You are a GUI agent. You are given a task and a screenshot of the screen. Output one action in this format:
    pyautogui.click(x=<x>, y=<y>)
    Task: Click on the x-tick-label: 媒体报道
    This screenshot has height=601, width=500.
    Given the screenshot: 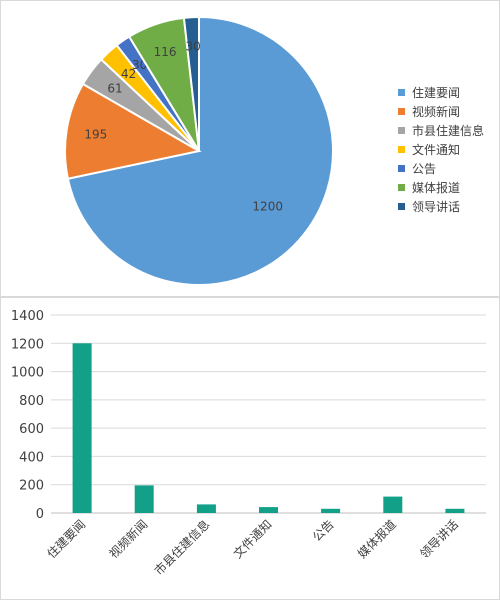 What is the action you would take?
    pyautogui.click(x=376, y=539)
    